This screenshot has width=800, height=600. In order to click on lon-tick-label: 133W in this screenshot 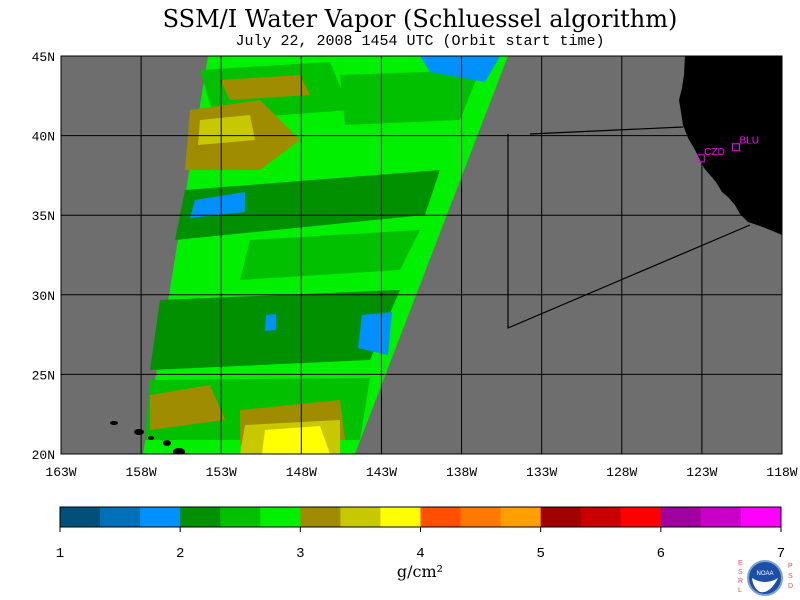, I will do `click(541, 472)`.